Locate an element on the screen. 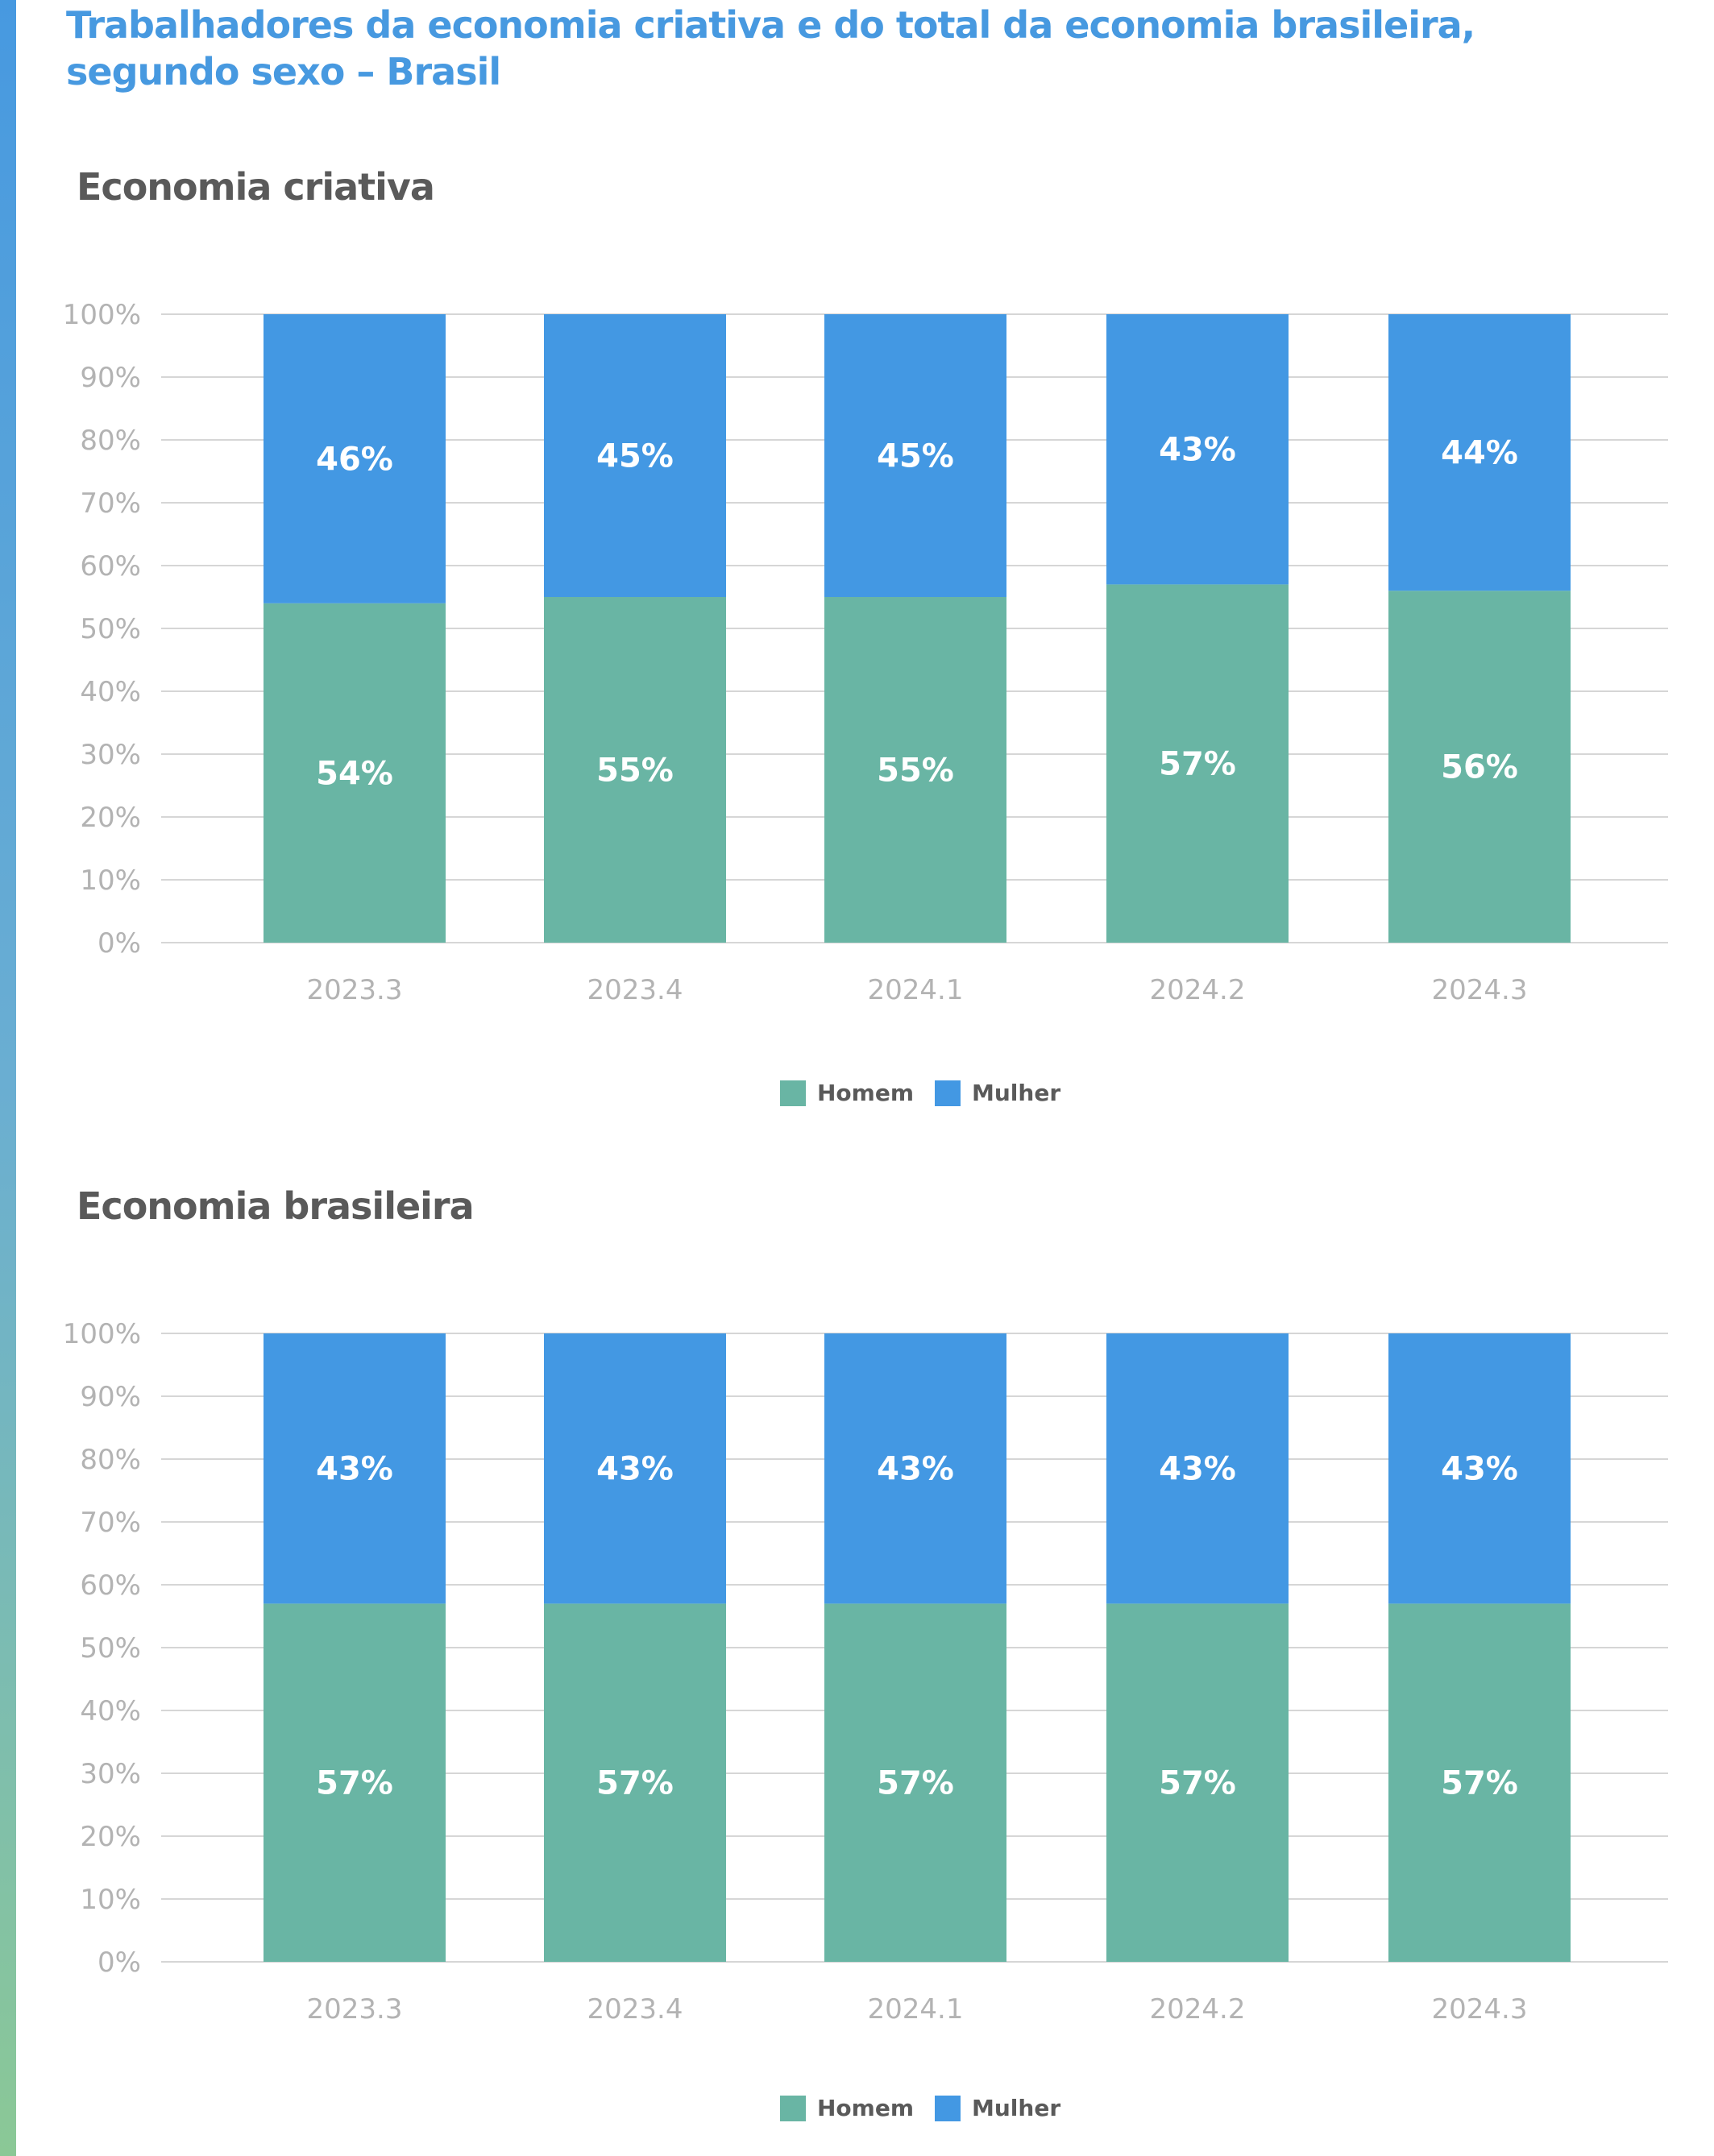 Image resolution: width=1714 pixels, height=2156 pixels. bar-mulher-label: 46% is located at coordinates (354, 459).